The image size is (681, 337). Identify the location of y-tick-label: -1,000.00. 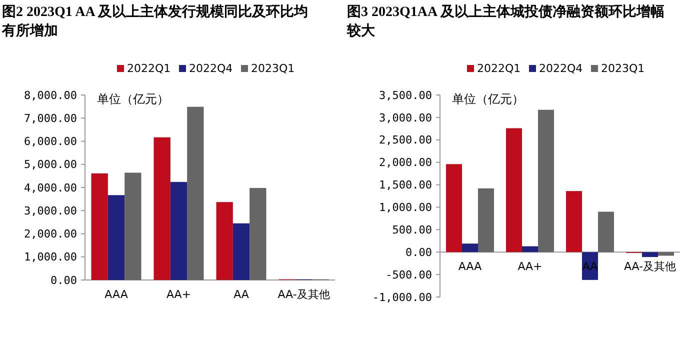
(402, 297).